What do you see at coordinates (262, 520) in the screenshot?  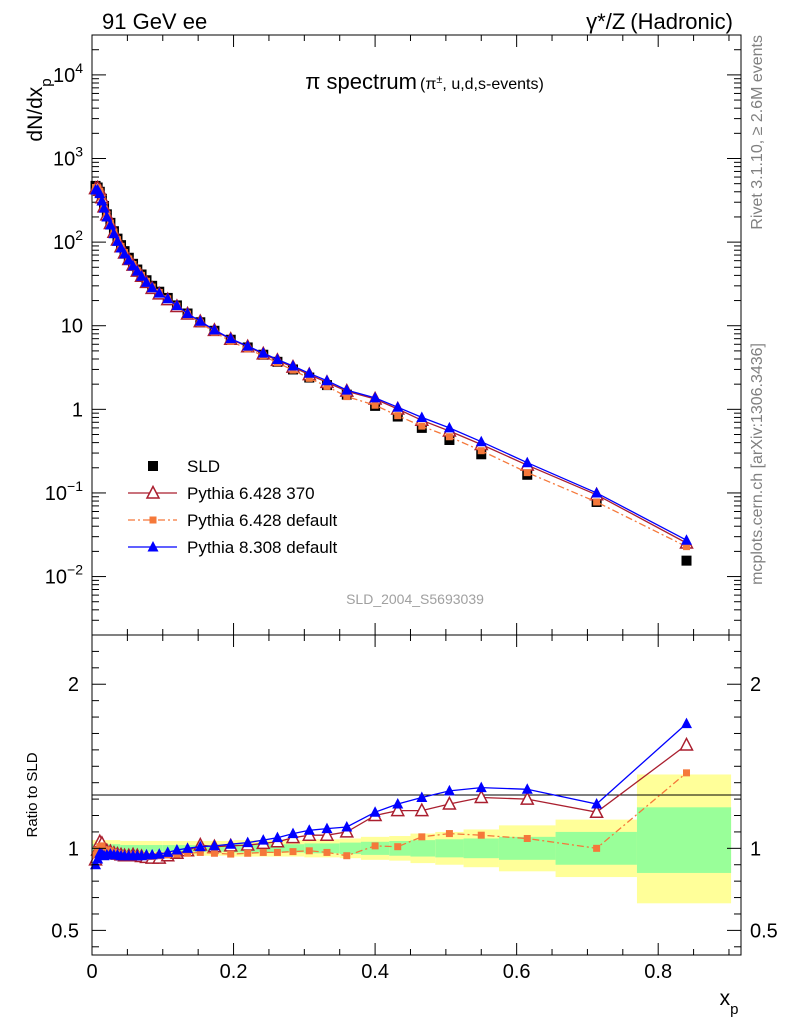 I see `legend-label: Pythia 6.428 default` at bounding box center [262, 520].